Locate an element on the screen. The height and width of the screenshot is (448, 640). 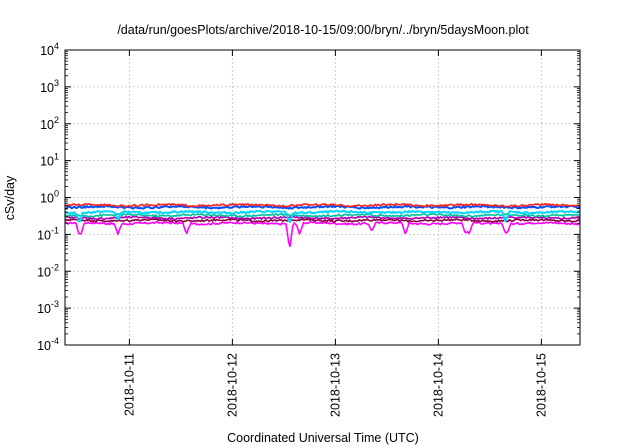
y-tick-label: 10³ is located at coordinates (49, 86).